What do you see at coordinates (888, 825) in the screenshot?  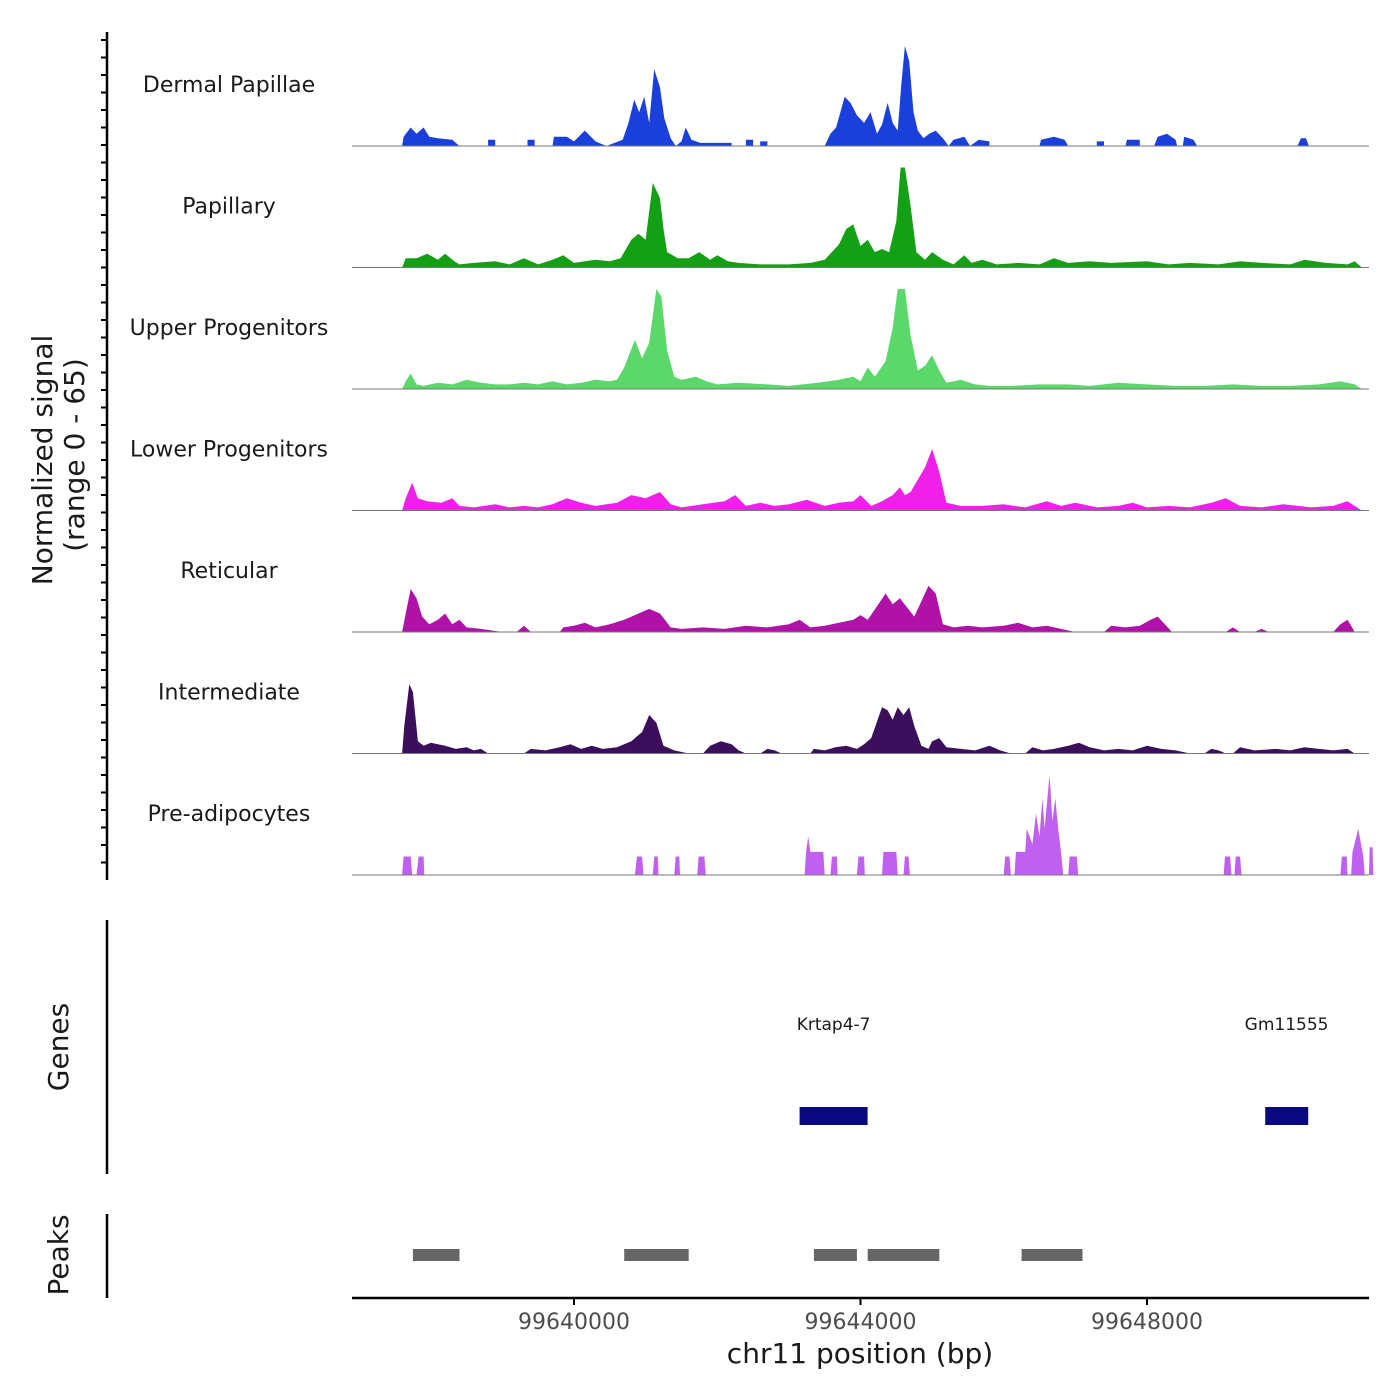 I see `signal-area-pre-adipocytes` at bounding box center [888, 825].